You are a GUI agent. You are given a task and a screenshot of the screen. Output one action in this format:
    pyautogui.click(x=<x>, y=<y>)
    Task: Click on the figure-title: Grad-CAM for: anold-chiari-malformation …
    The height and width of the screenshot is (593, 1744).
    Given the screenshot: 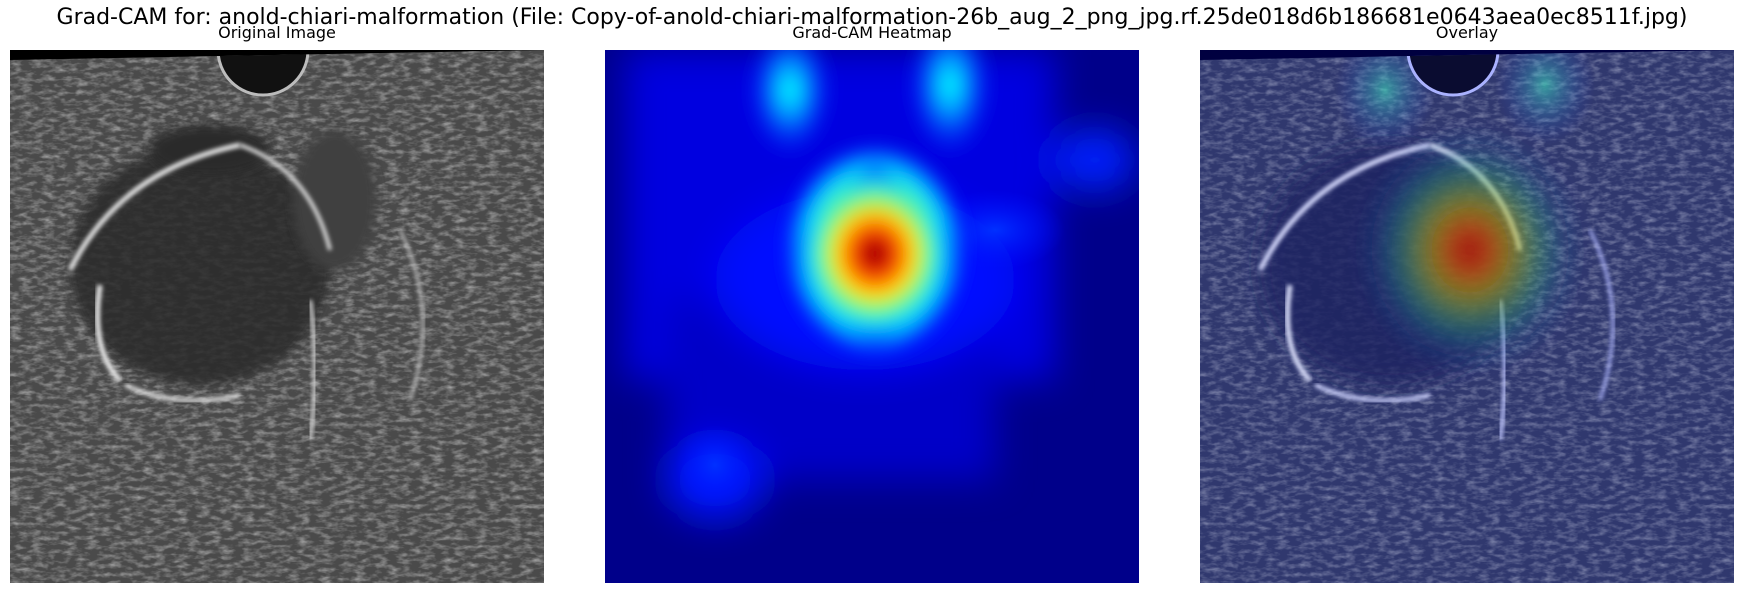 What is the action you would take?
    pyautogui.click(x=872, y=17)
    